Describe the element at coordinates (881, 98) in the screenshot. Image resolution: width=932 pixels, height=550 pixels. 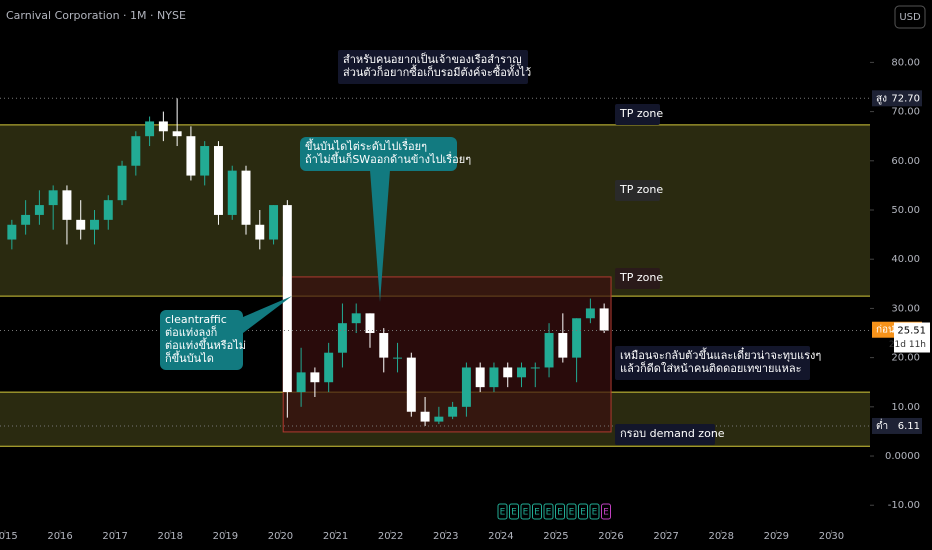
I see `price-tag-name: สูง` at that location.